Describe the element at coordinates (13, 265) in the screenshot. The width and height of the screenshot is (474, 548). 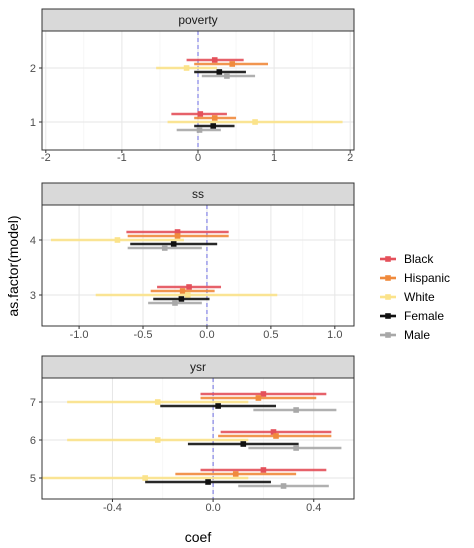
I see `y-axis-title: as.factor(model)` at that location.